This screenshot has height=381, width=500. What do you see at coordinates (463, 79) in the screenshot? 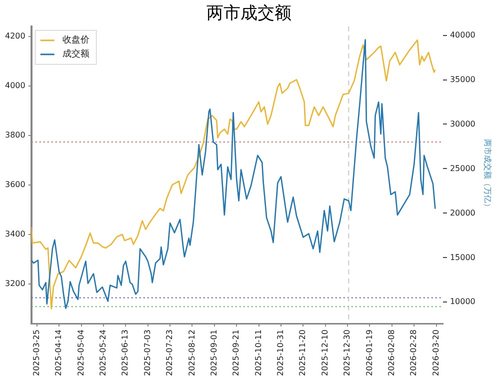
I see `y2-tick-label: 35000` at bounding box center [463, 79].